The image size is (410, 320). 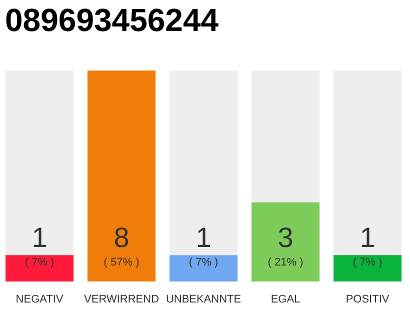 I want to click on x-tick-label: EGAL, so click(x=285, y=300).